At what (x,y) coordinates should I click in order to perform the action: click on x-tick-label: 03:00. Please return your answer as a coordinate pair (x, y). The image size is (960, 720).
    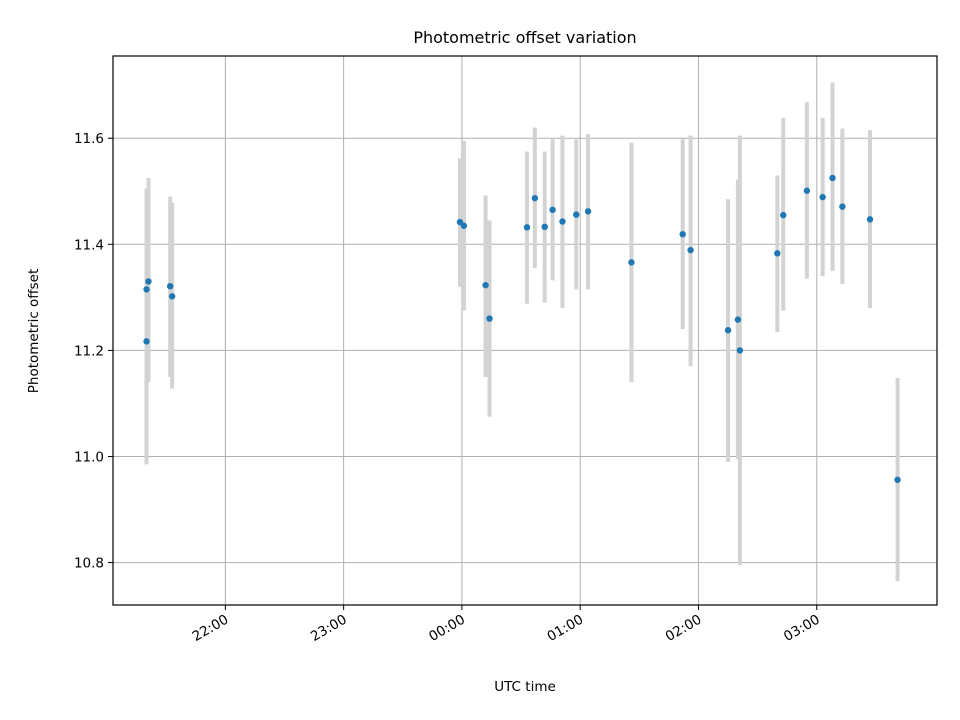
    Looking at the image, I should click on (802, 628).